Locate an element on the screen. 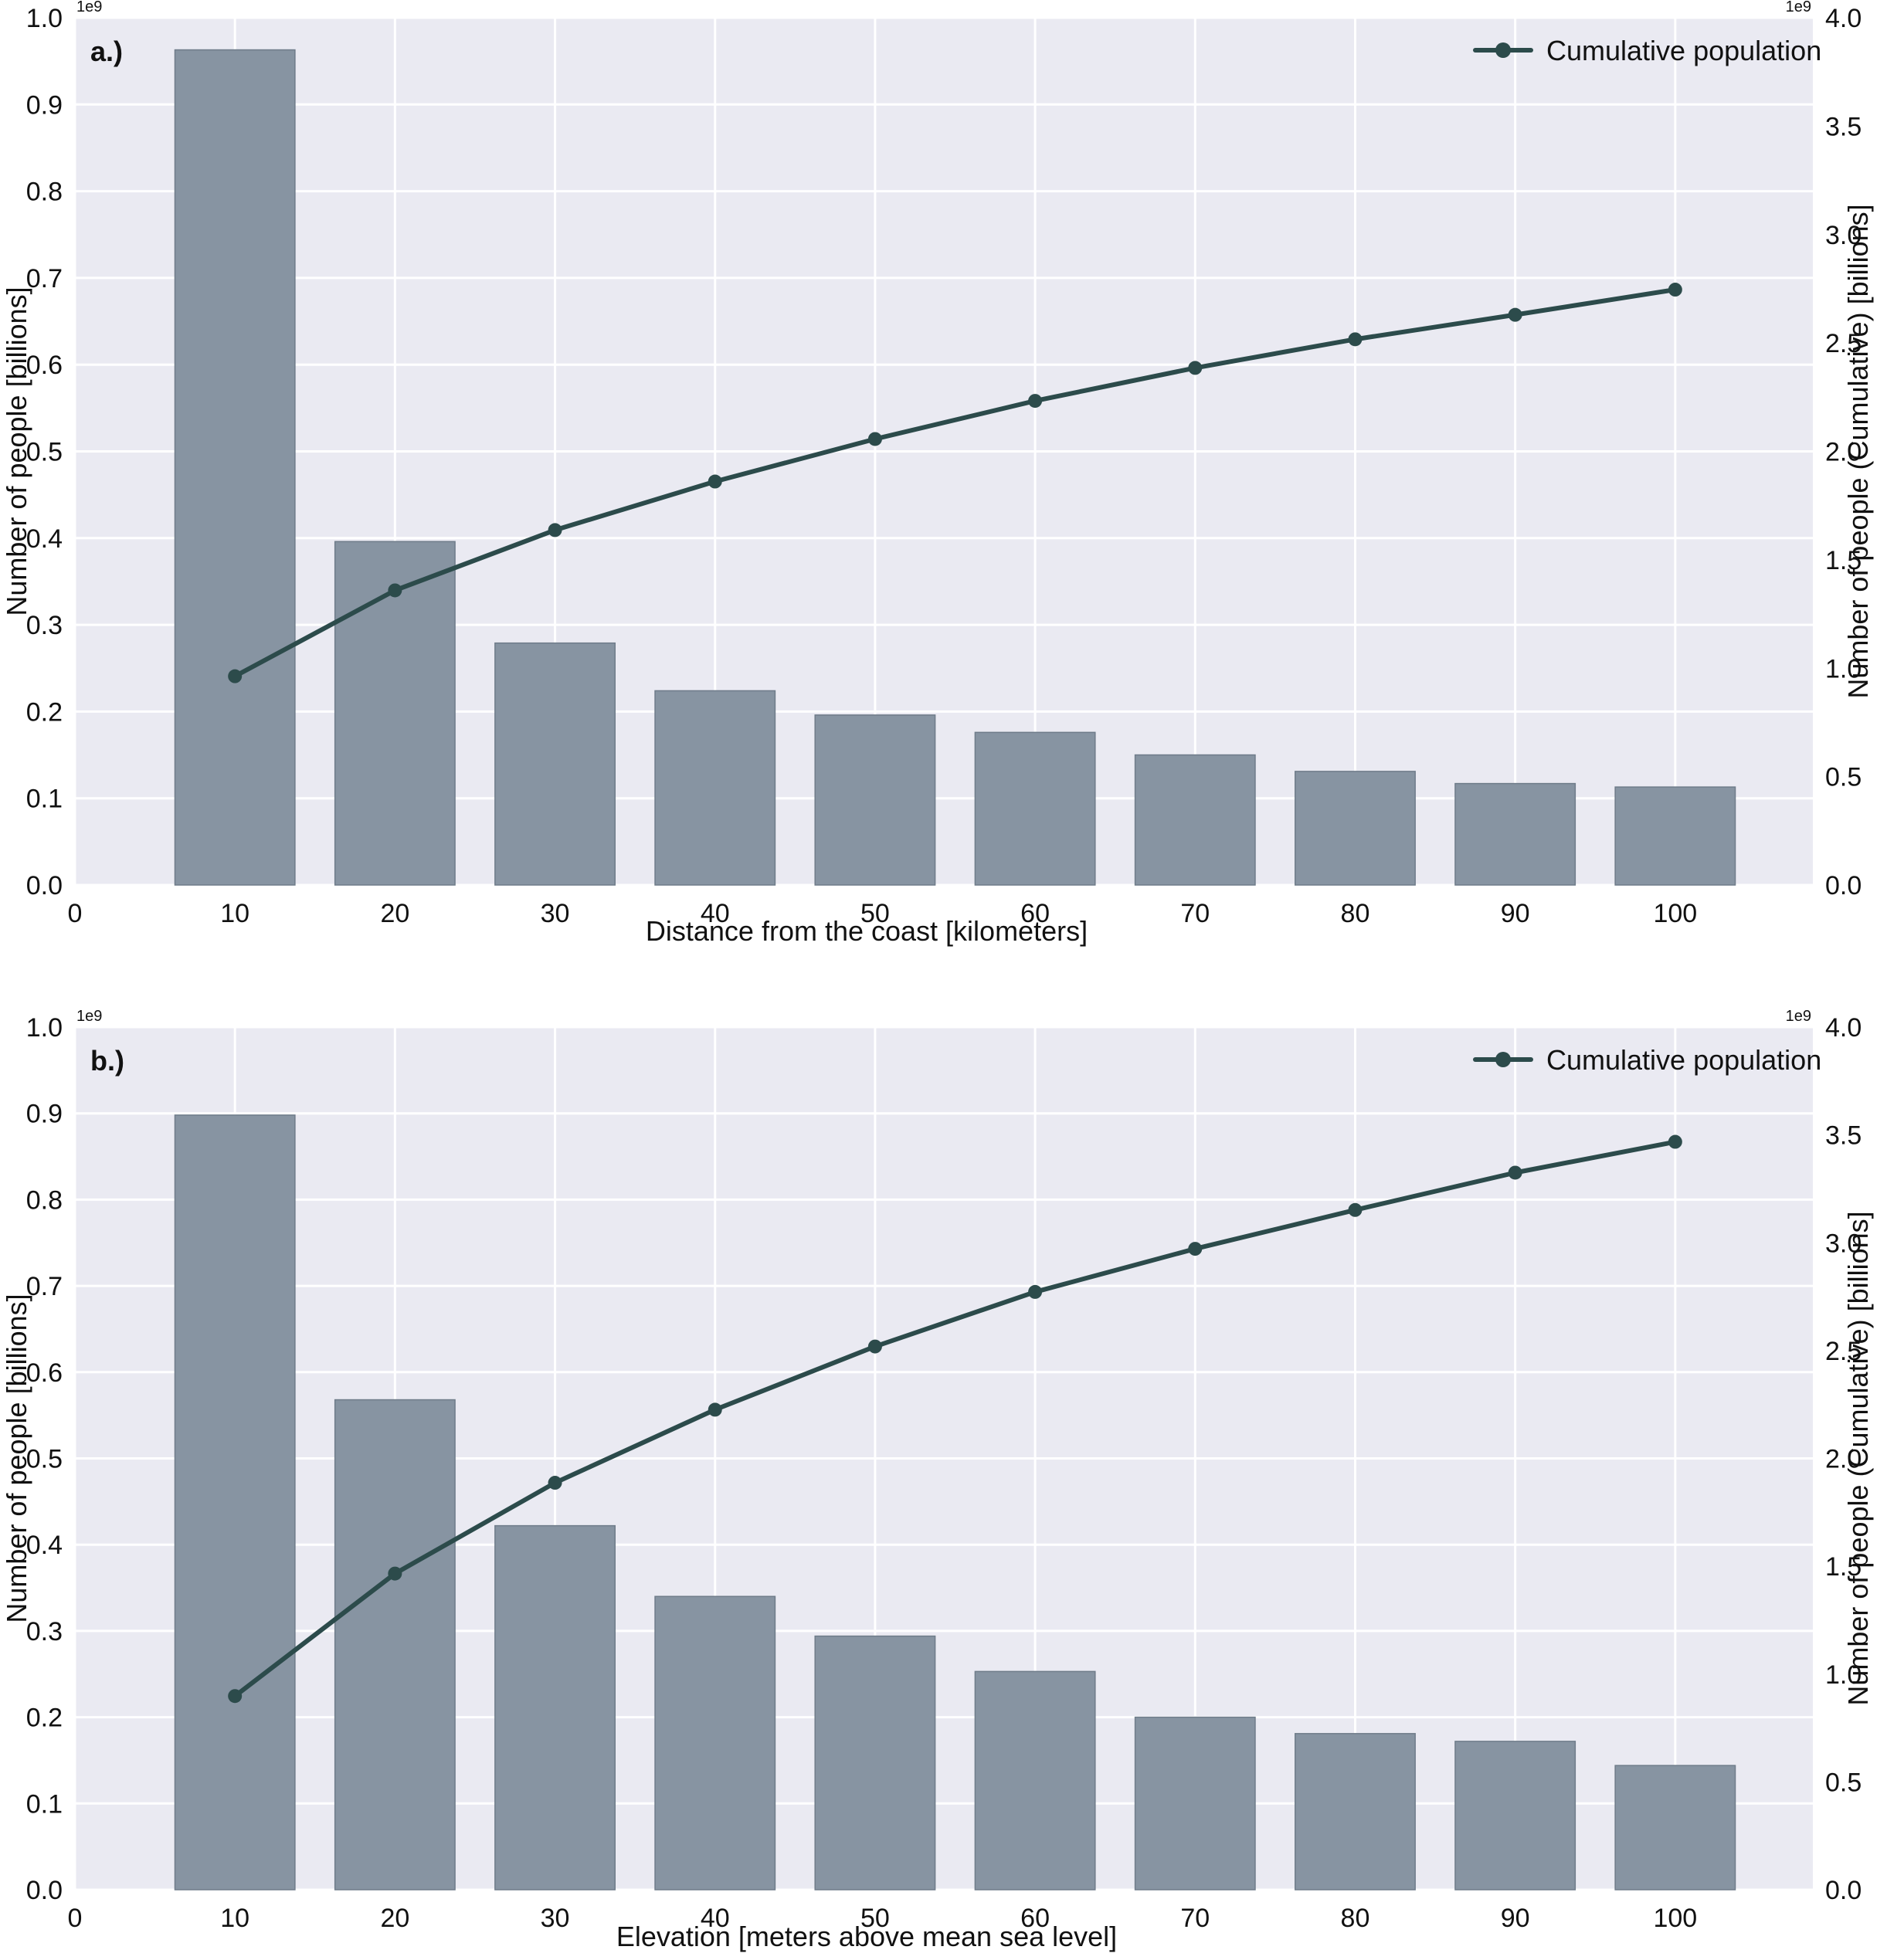 This screenshot has height=1960, width=1887. y-tick-label: 0.3 is located at coordinates (44, 1632).